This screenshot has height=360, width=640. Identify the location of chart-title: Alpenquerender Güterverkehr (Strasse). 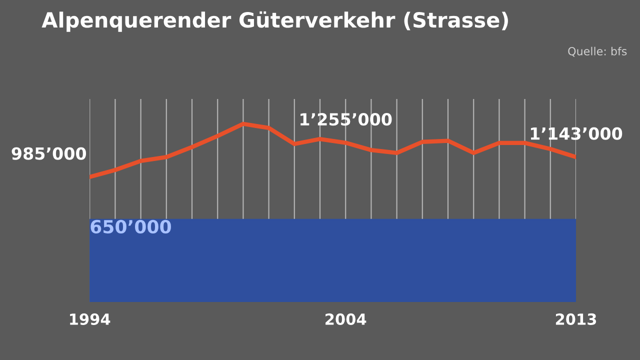
(275, 21).